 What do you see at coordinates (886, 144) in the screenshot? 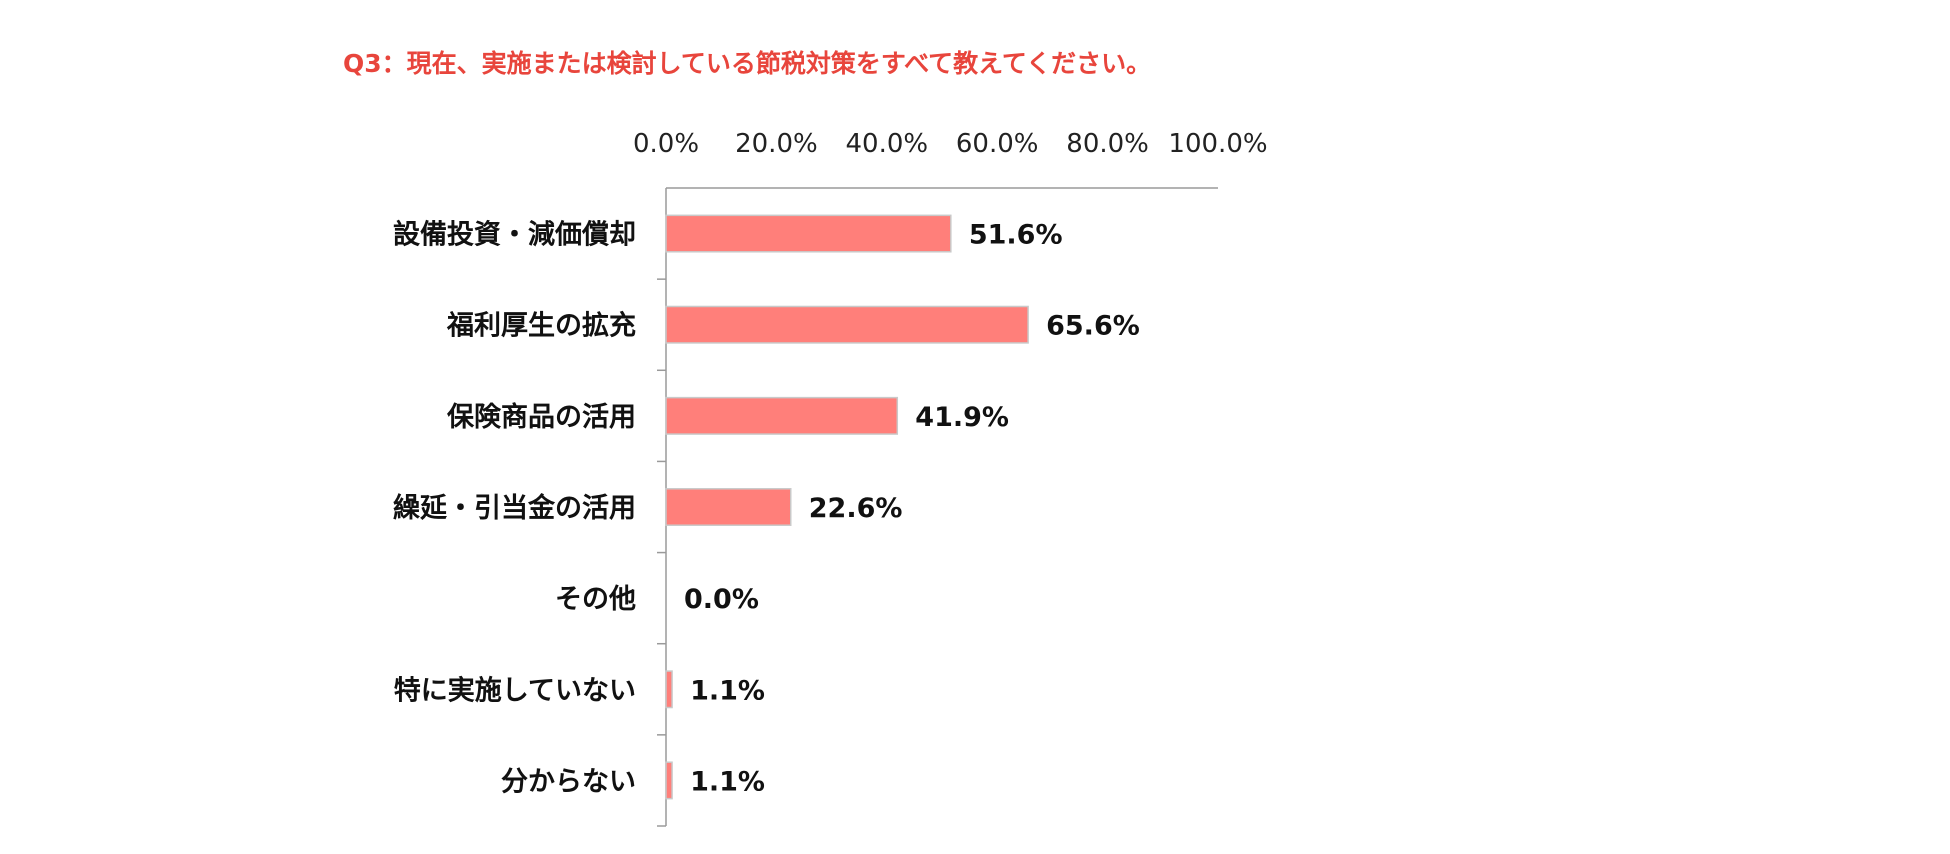
I see `x-tick-label: 40.0%` at bounding box center [886, 144].